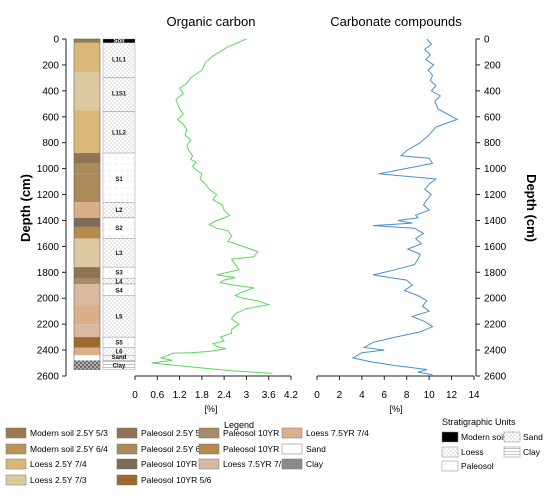  Describe the element at coordinates (495, 221) in the screenshot. I see `right-tick-label: 1400` at that location.